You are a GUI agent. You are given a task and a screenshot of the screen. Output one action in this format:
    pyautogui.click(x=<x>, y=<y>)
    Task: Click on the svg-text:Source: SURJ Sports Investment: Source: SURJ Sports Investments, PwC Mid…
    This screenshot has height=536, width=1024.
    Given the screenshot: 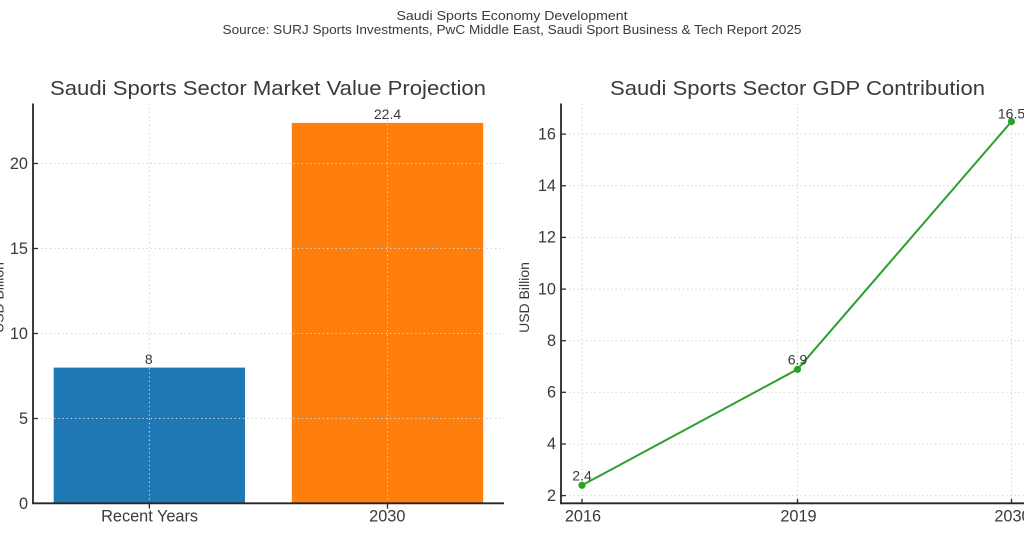 What is the action you would take?
    pyautogui.click(x=512, y=29)
    